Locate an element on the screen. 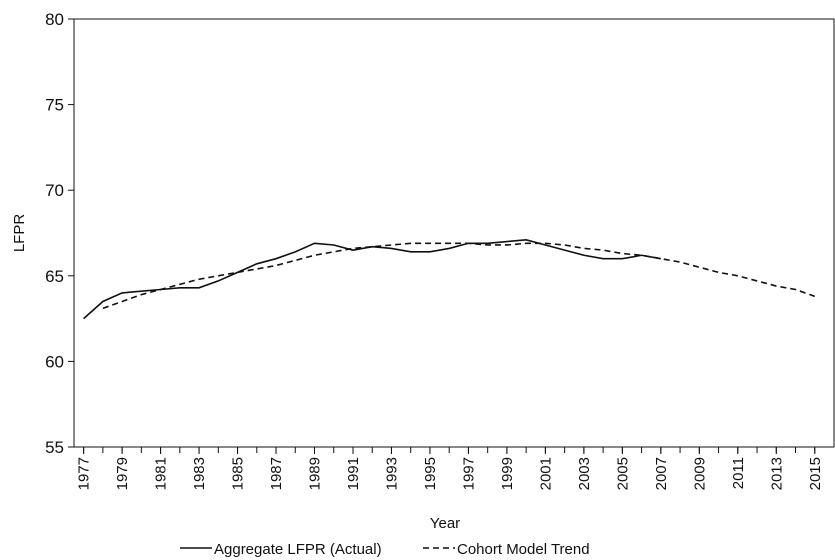 This screenshot has width=835, height=560. x-tick-label: 1983 is located at coordinates (199, 473).